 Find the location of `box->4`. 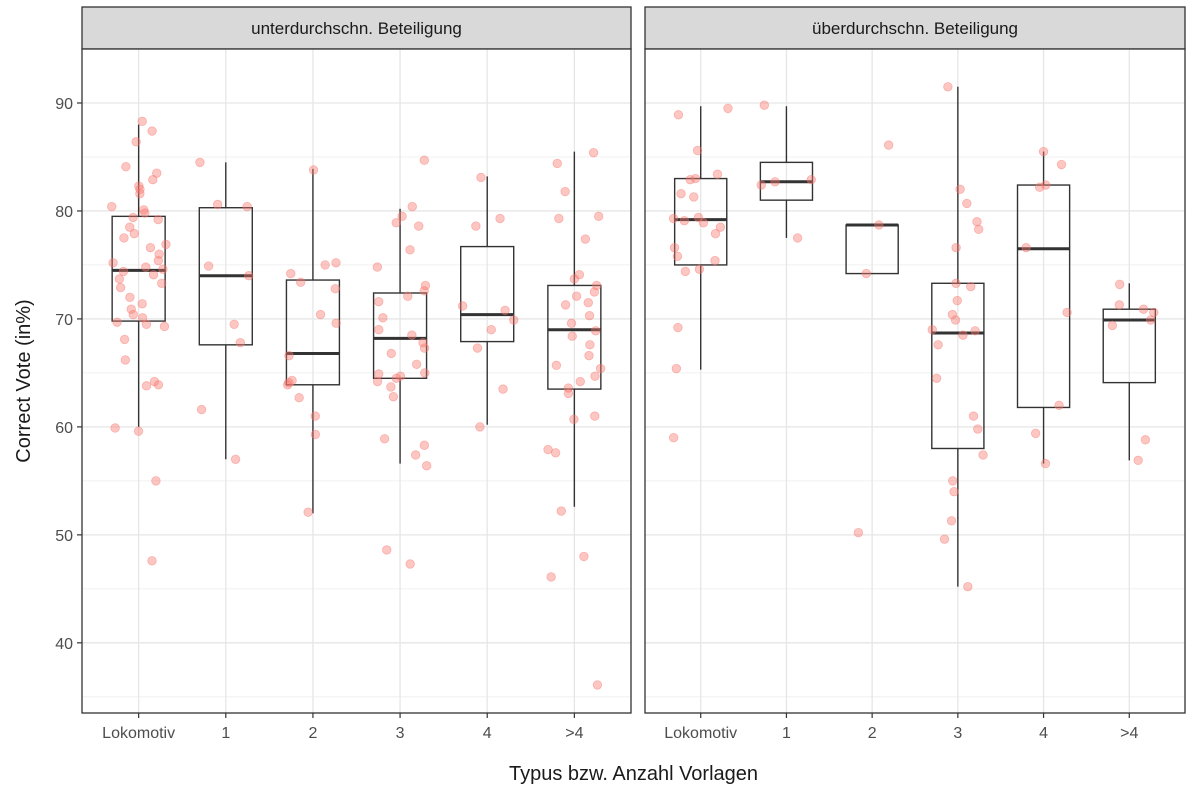

box->4 is located at coordinates (1129, 372).